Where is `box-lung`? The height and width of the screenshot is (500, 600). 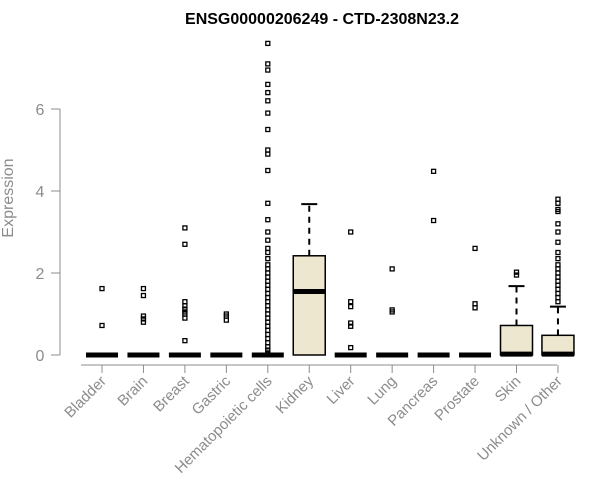
box-lung is located at coordinates (392, 312).